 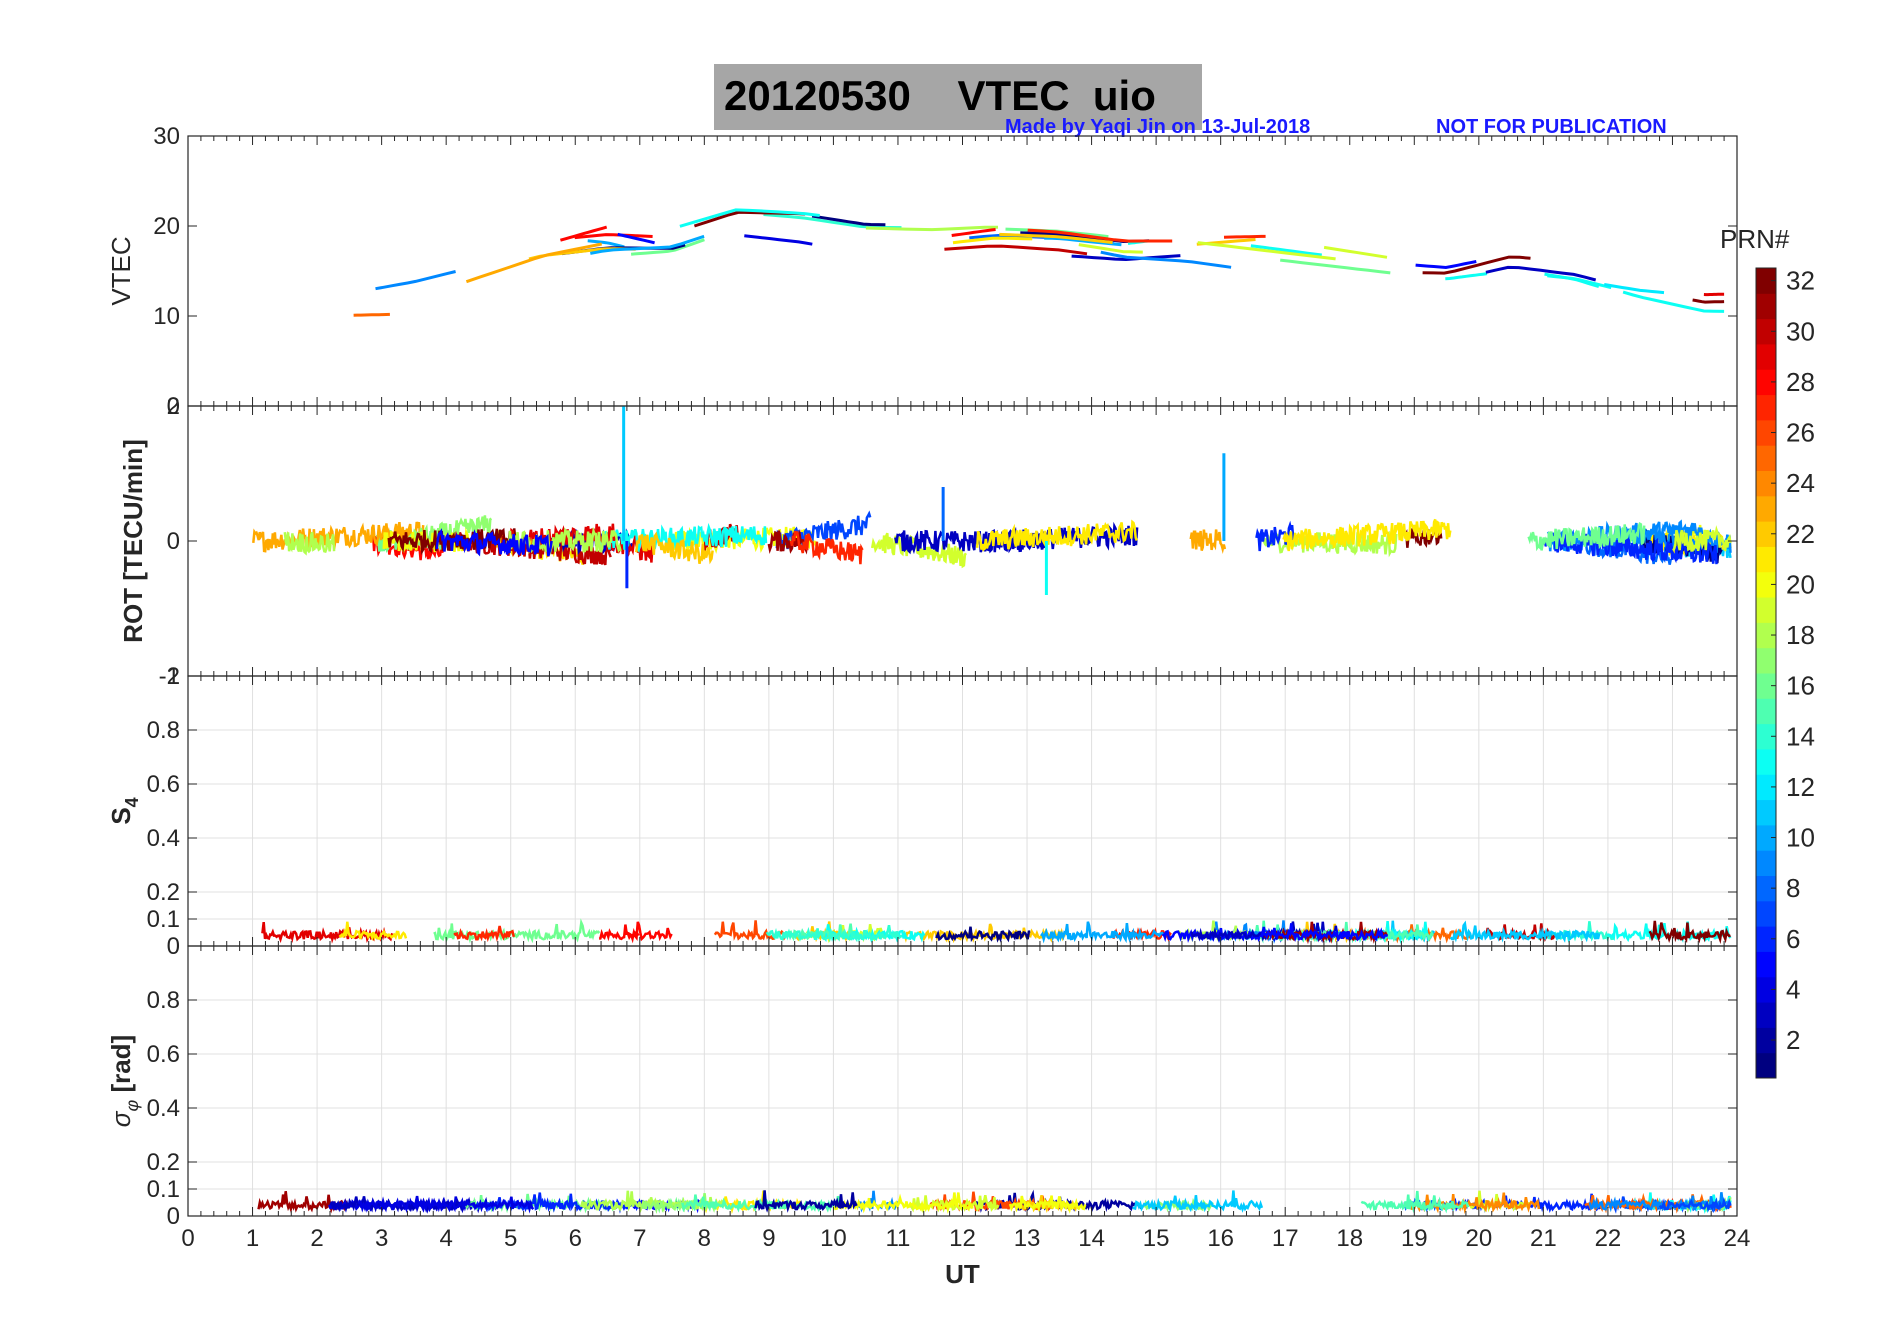 What do you see at coordinates (1800, 787) in the screenshot?
I see `colorbar-tick-label: 12` at bounding box center [1800, 787].